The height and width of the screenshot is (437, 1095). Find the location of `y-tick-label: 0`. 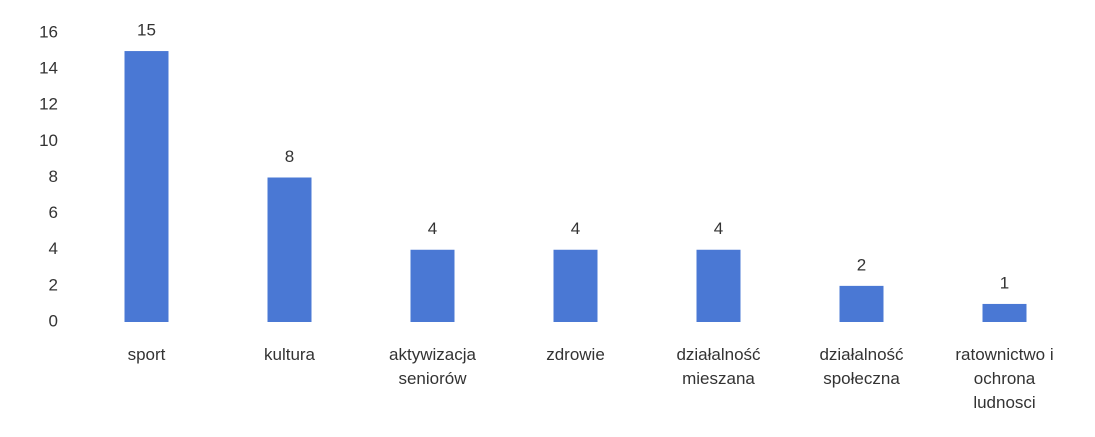

y-tick-label: 0 is located at coordinates (53, 320).